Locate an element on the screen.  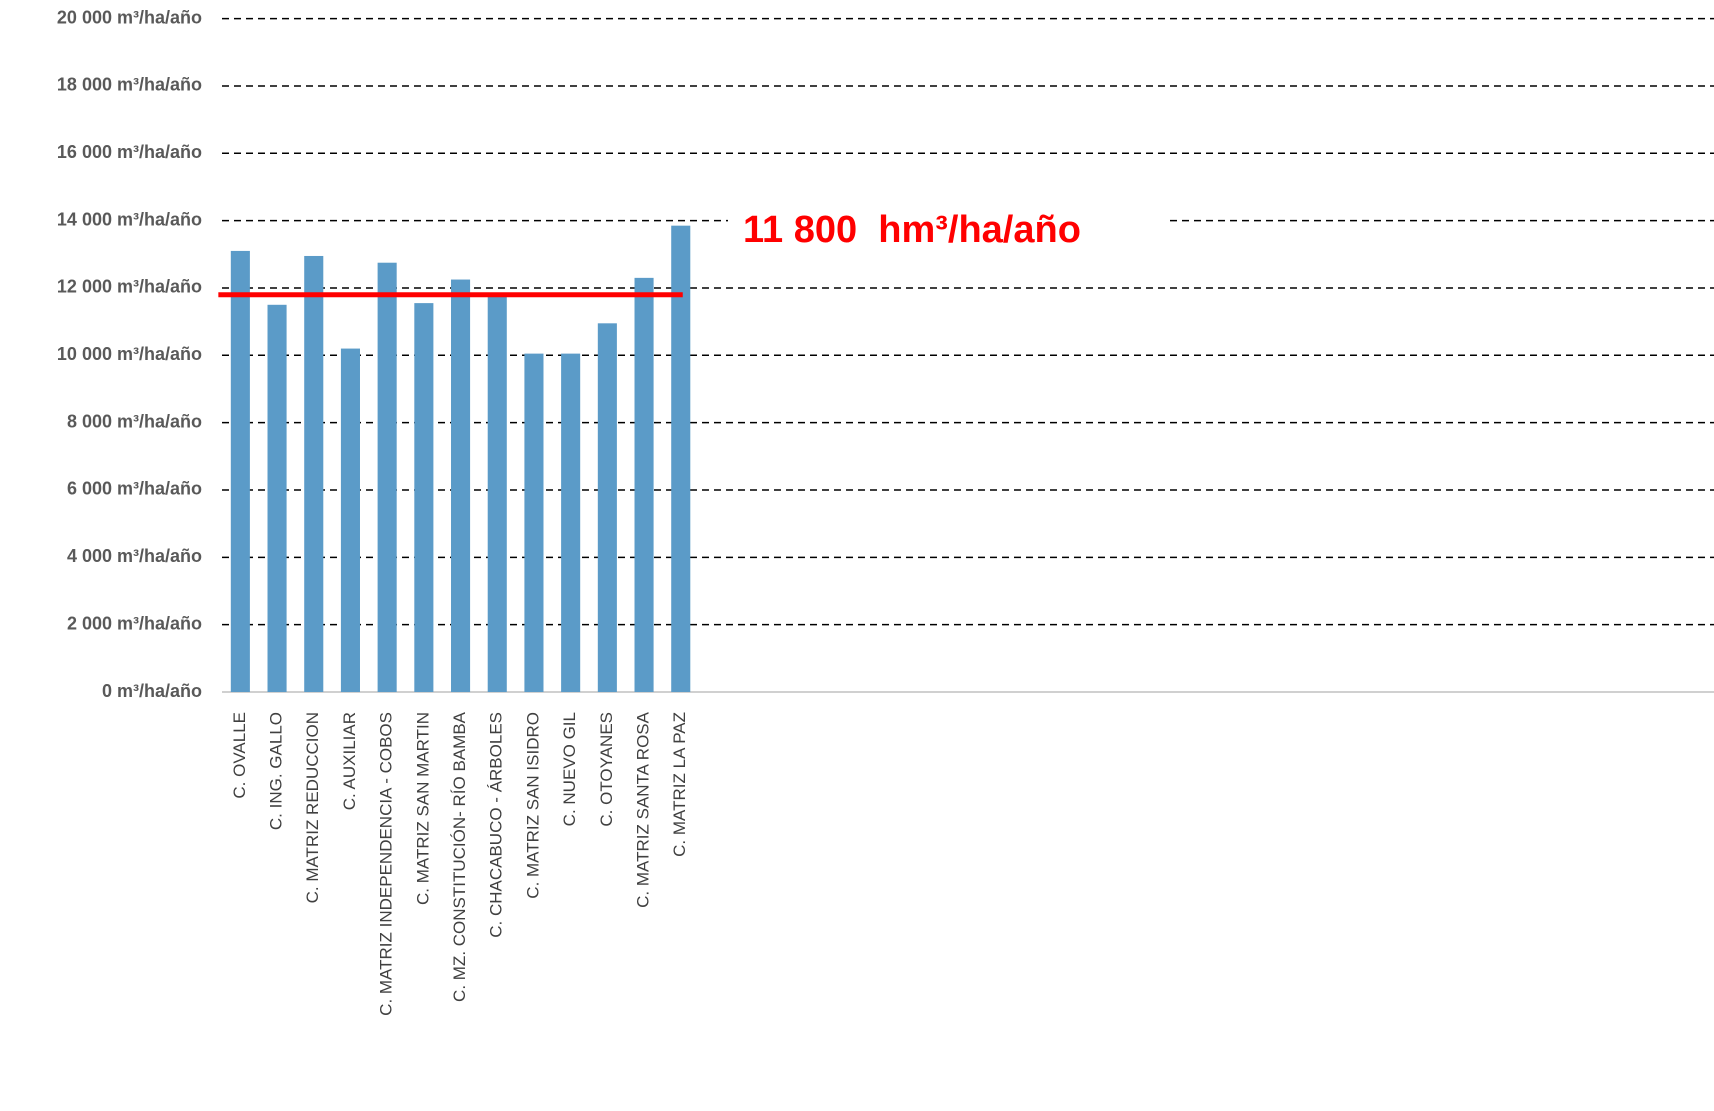
y-tick-label: 8 000 m³/ha/año is located at coordinates (134, 421).